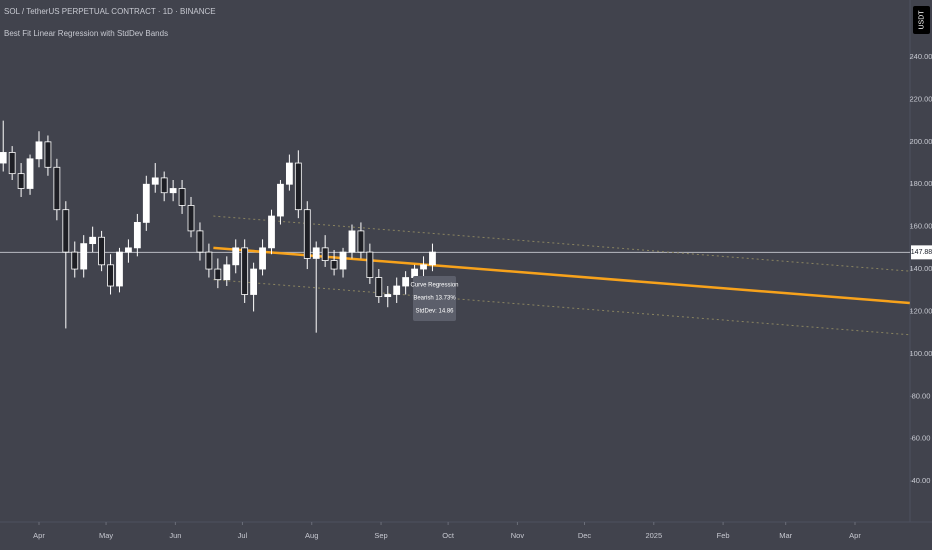 The width and height of the screenshot is (932, 550). I want to click on y-tick-label: 140.00, so click(921, 268).